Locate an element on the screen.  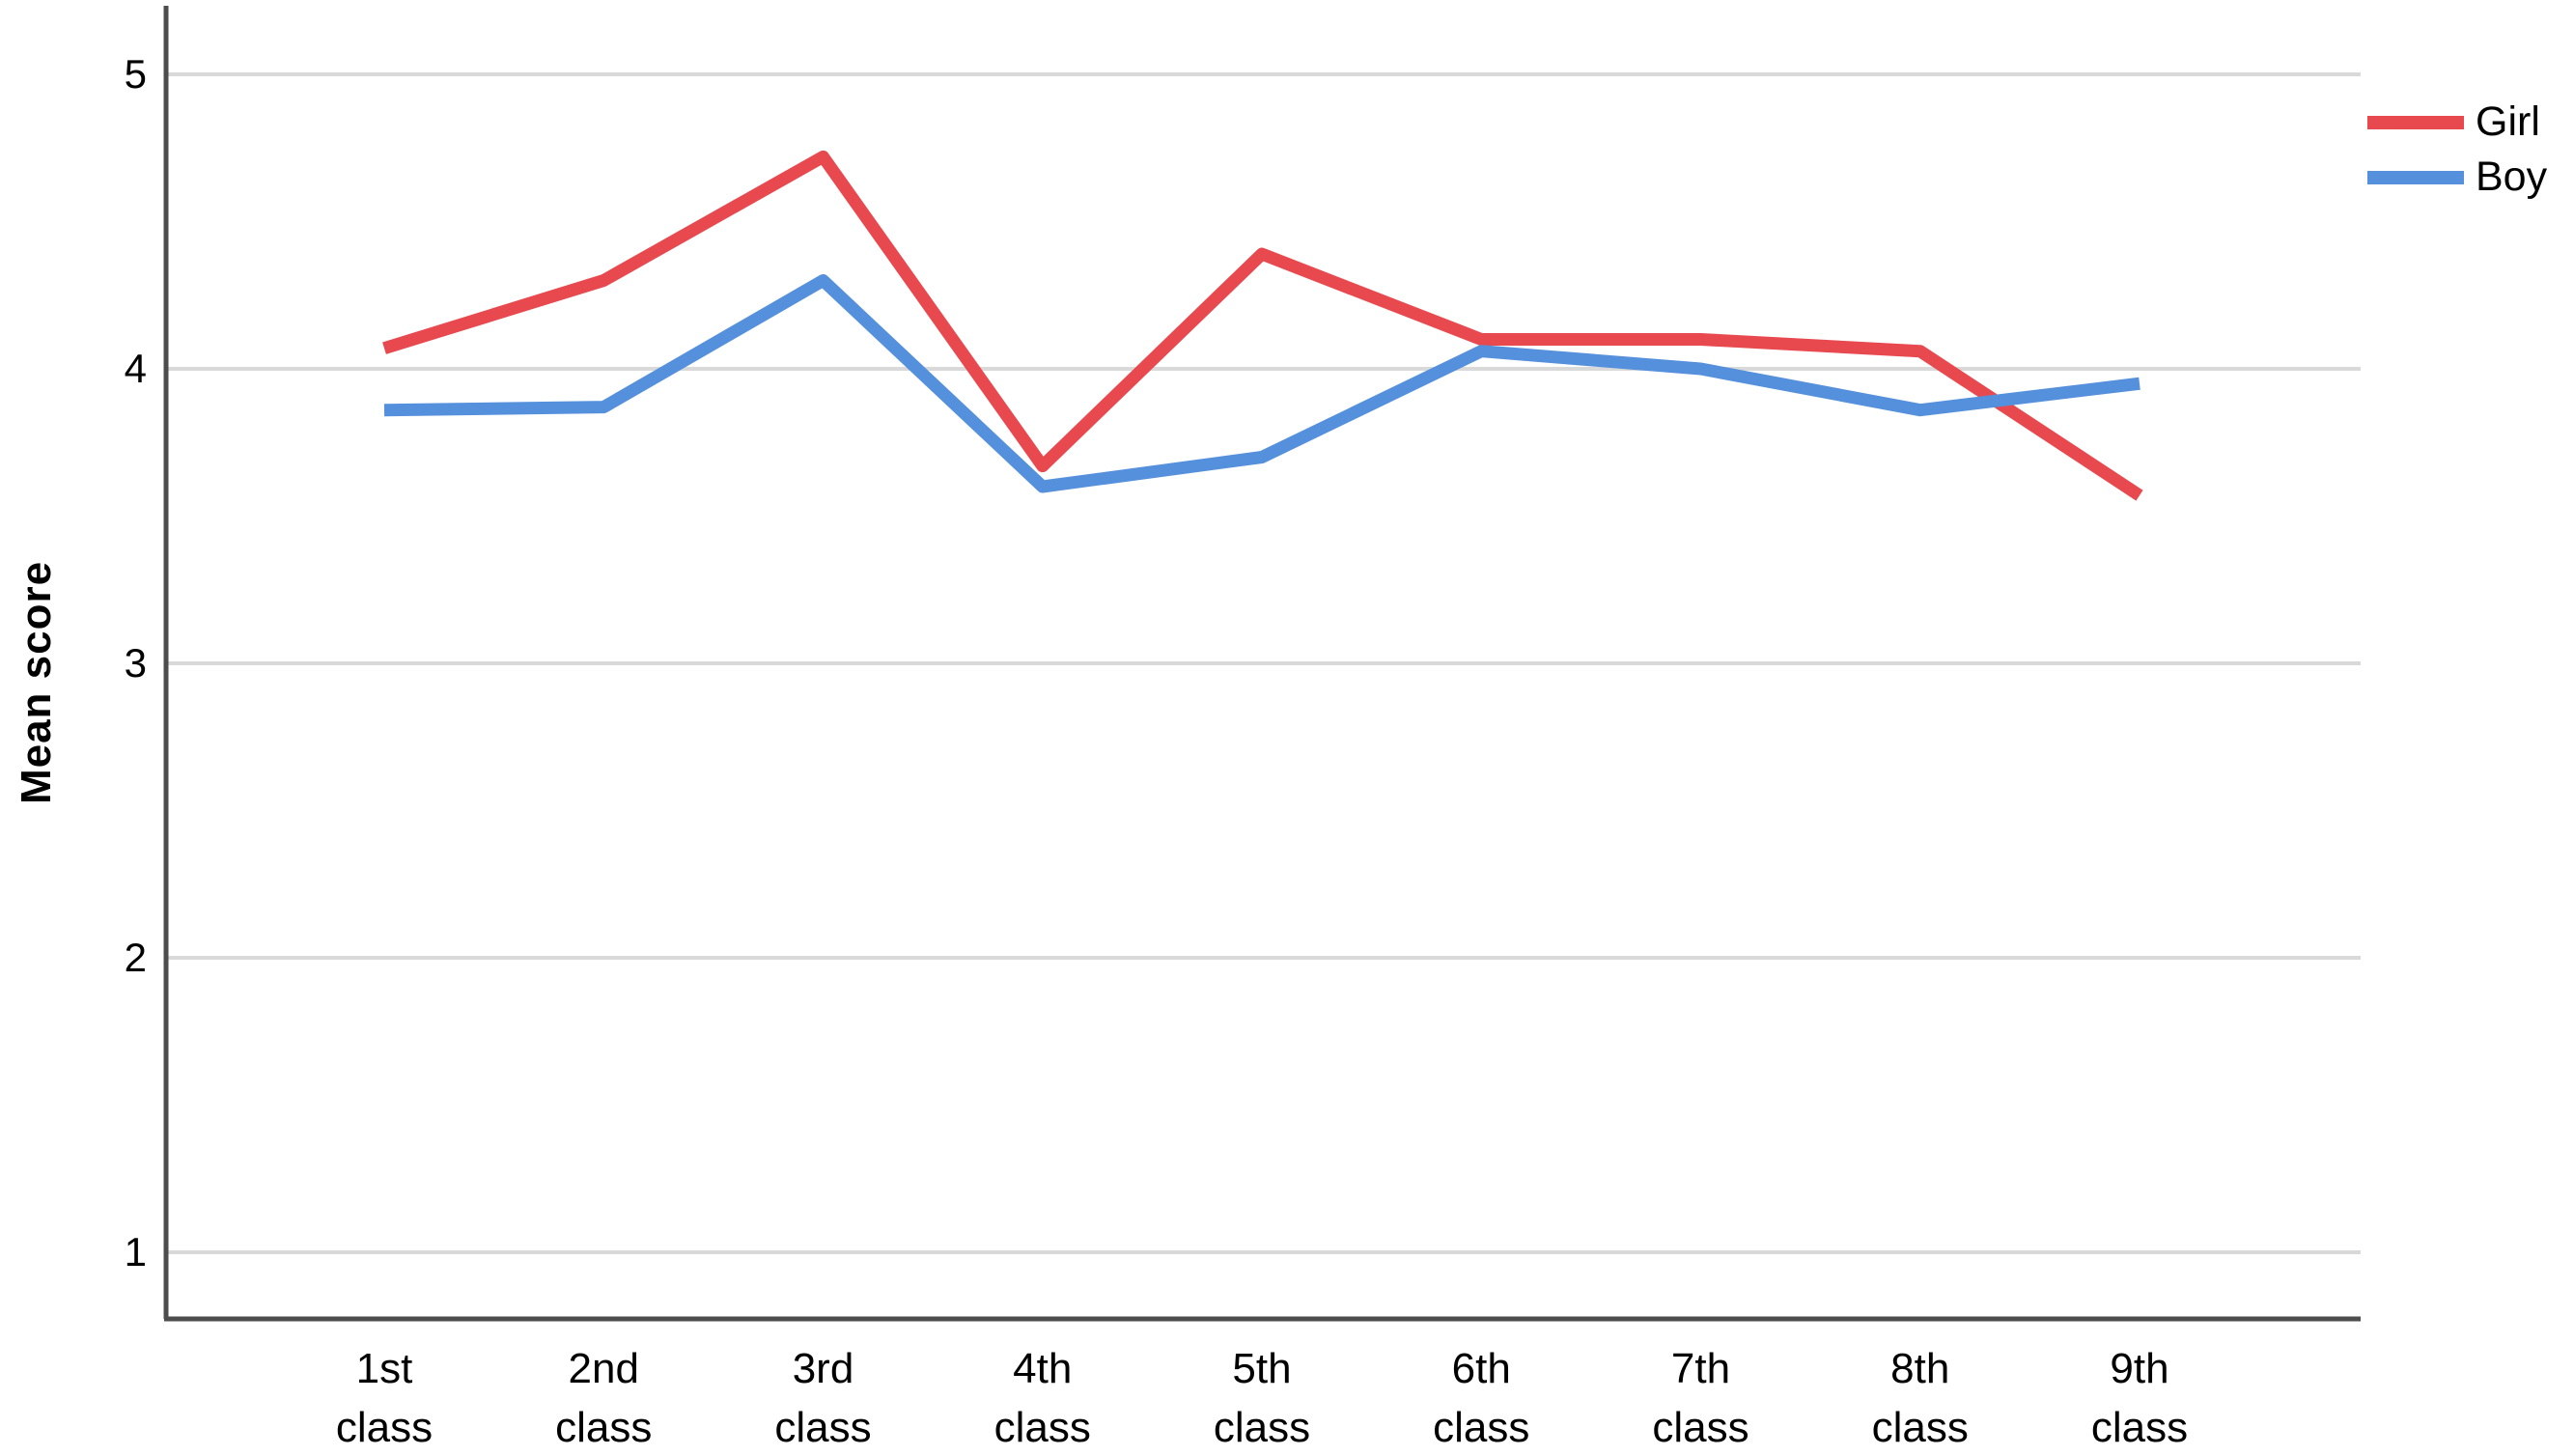
x-category-label: 9th class is located at coordinates (2139, 1398).